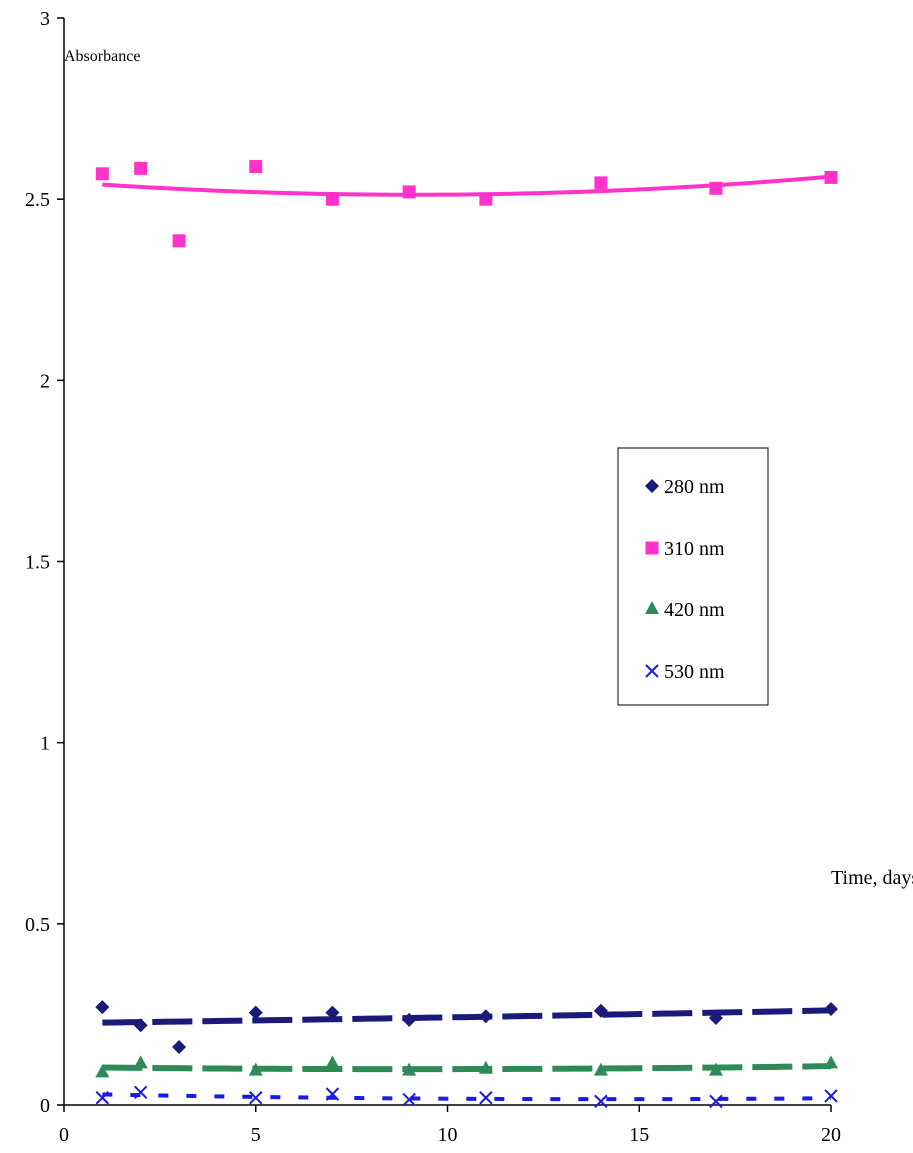 The image size is (913, 1153). Describe the element at coordinates (102, 56) in the screenshot. I see `y-axis-title: Absorbance` at that location.